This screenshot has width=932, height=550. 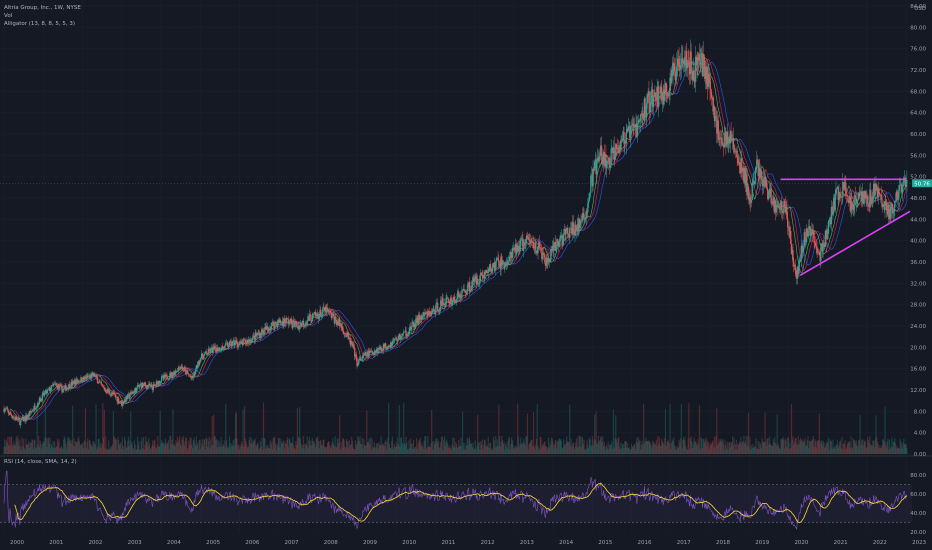 What do you see at coordinates (918, 348) in the screenshot?
I see `price-tick-label: 20.00` at bounding box center [918, 348].